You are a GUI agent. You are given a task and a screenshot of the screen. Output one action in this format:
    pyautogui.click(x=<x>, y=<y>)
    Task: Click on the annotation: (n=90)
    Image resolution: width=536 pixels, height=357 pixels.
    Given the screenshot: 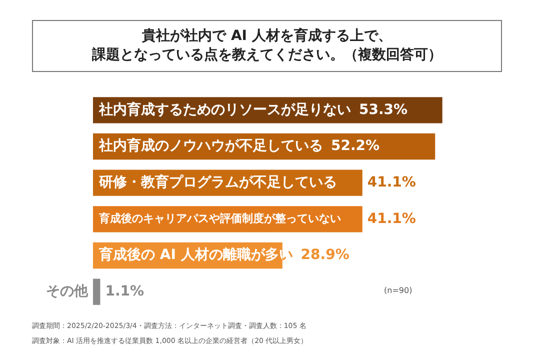 What is the action you would take?
    pyautogui.click(x=398, y=290)
    